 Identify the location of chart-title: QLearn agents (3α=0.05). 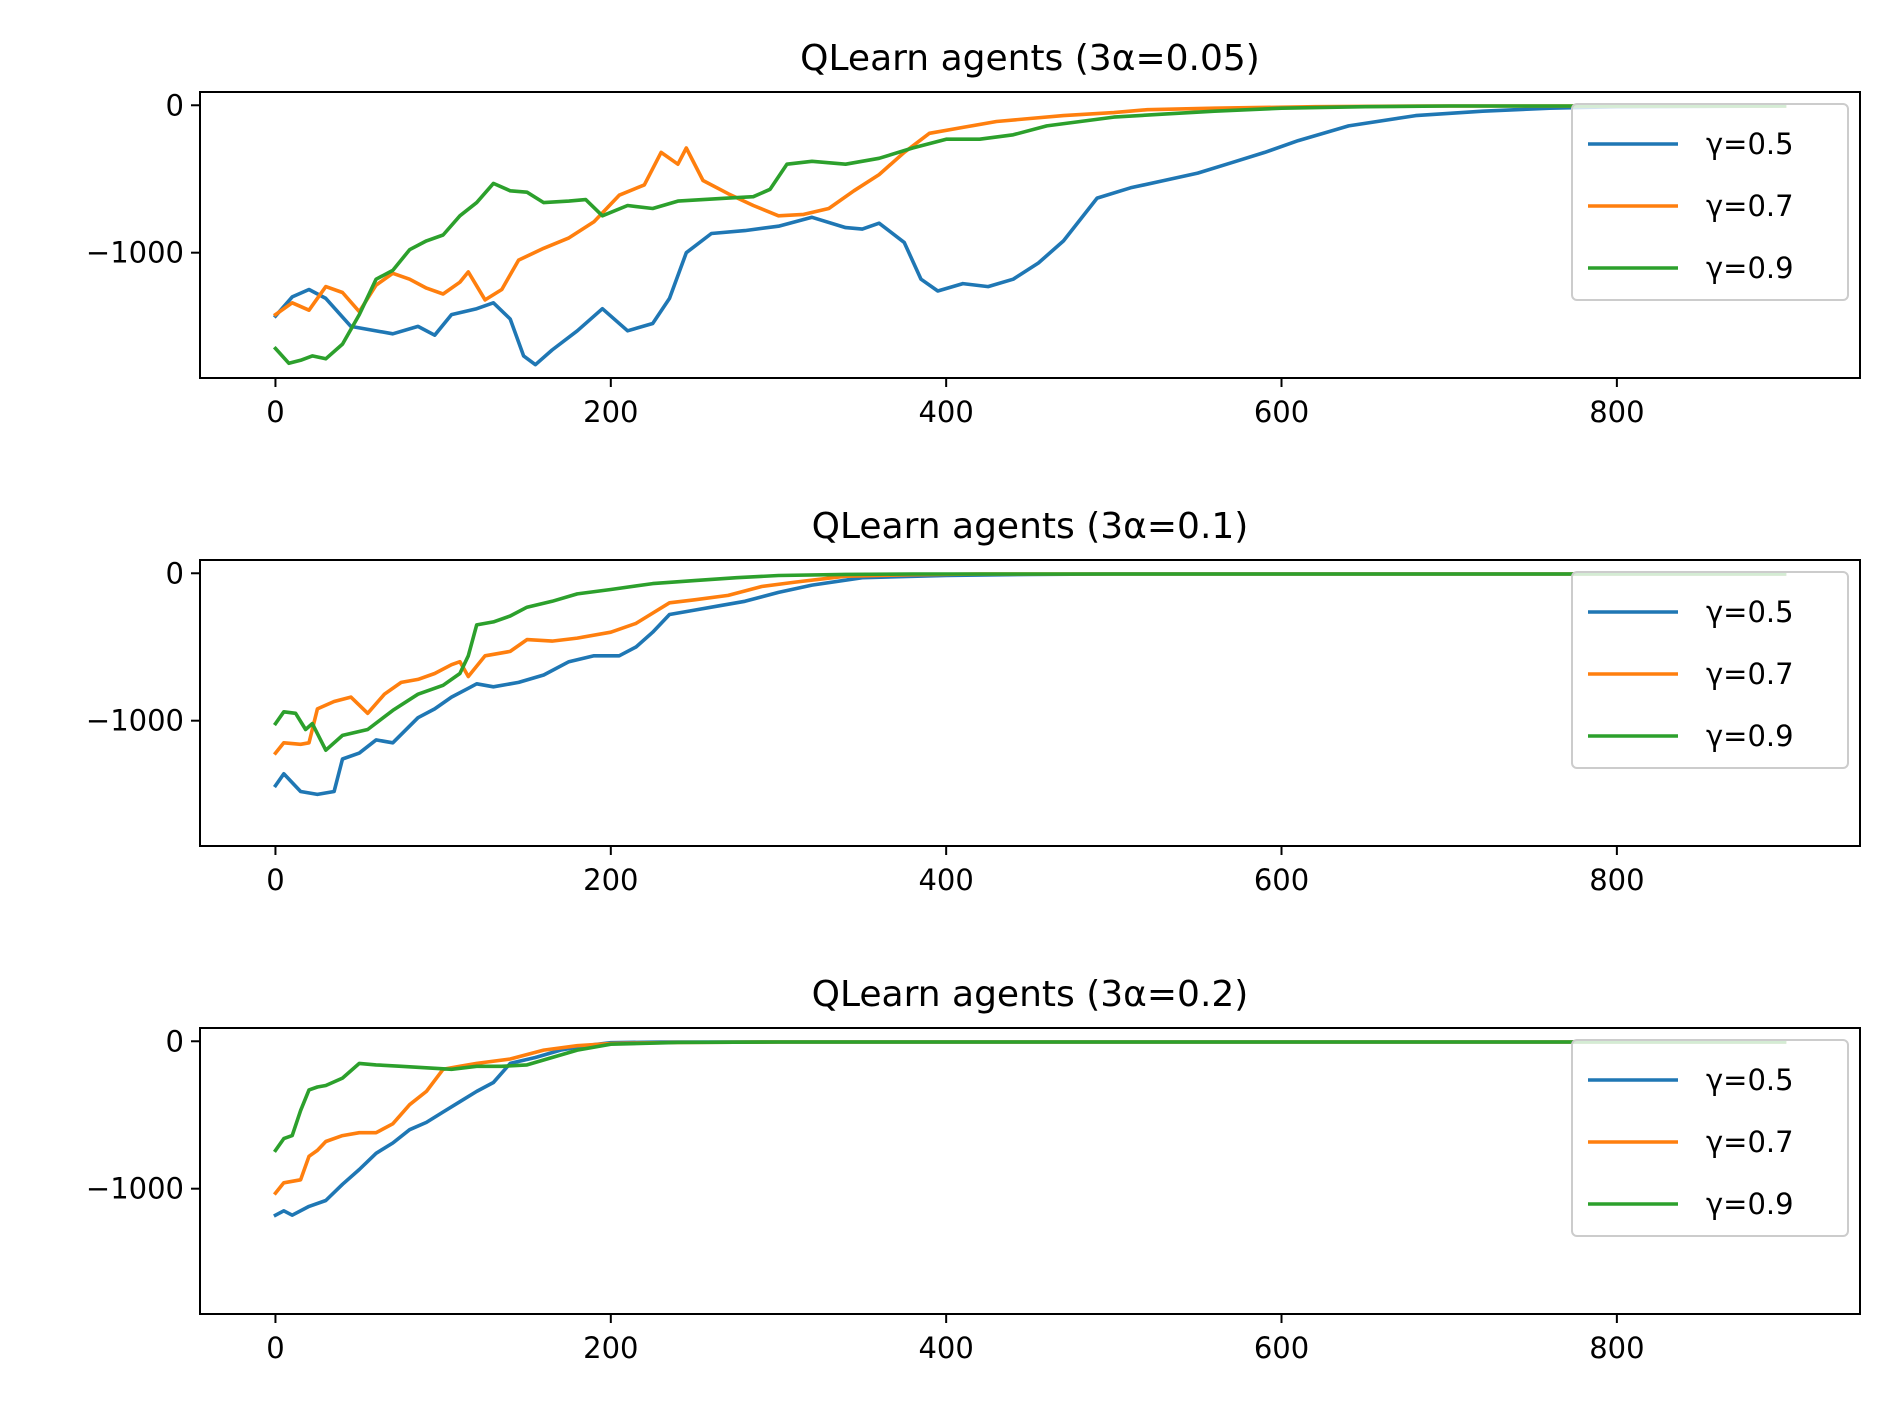
(1030, 58).